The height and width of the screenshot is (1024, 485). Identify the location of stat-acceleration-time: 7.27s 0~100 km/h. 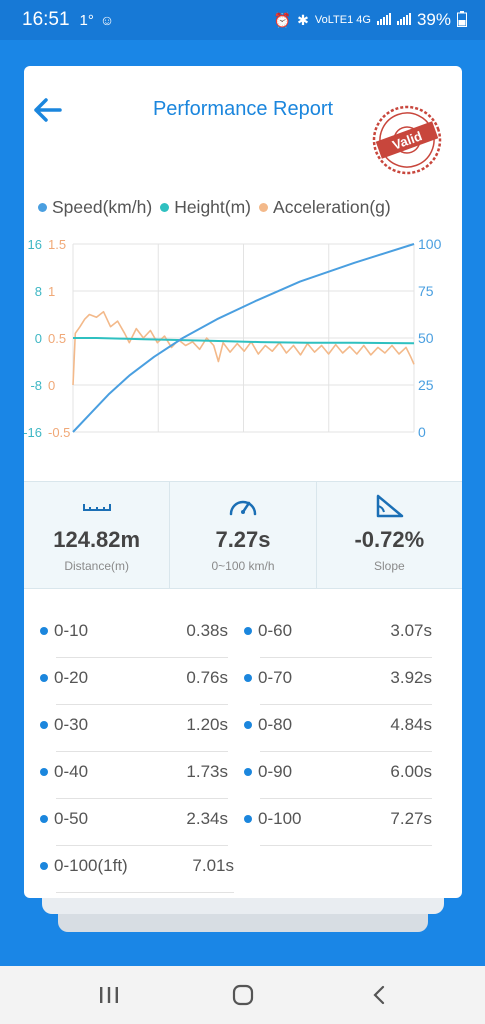
(242, 535).